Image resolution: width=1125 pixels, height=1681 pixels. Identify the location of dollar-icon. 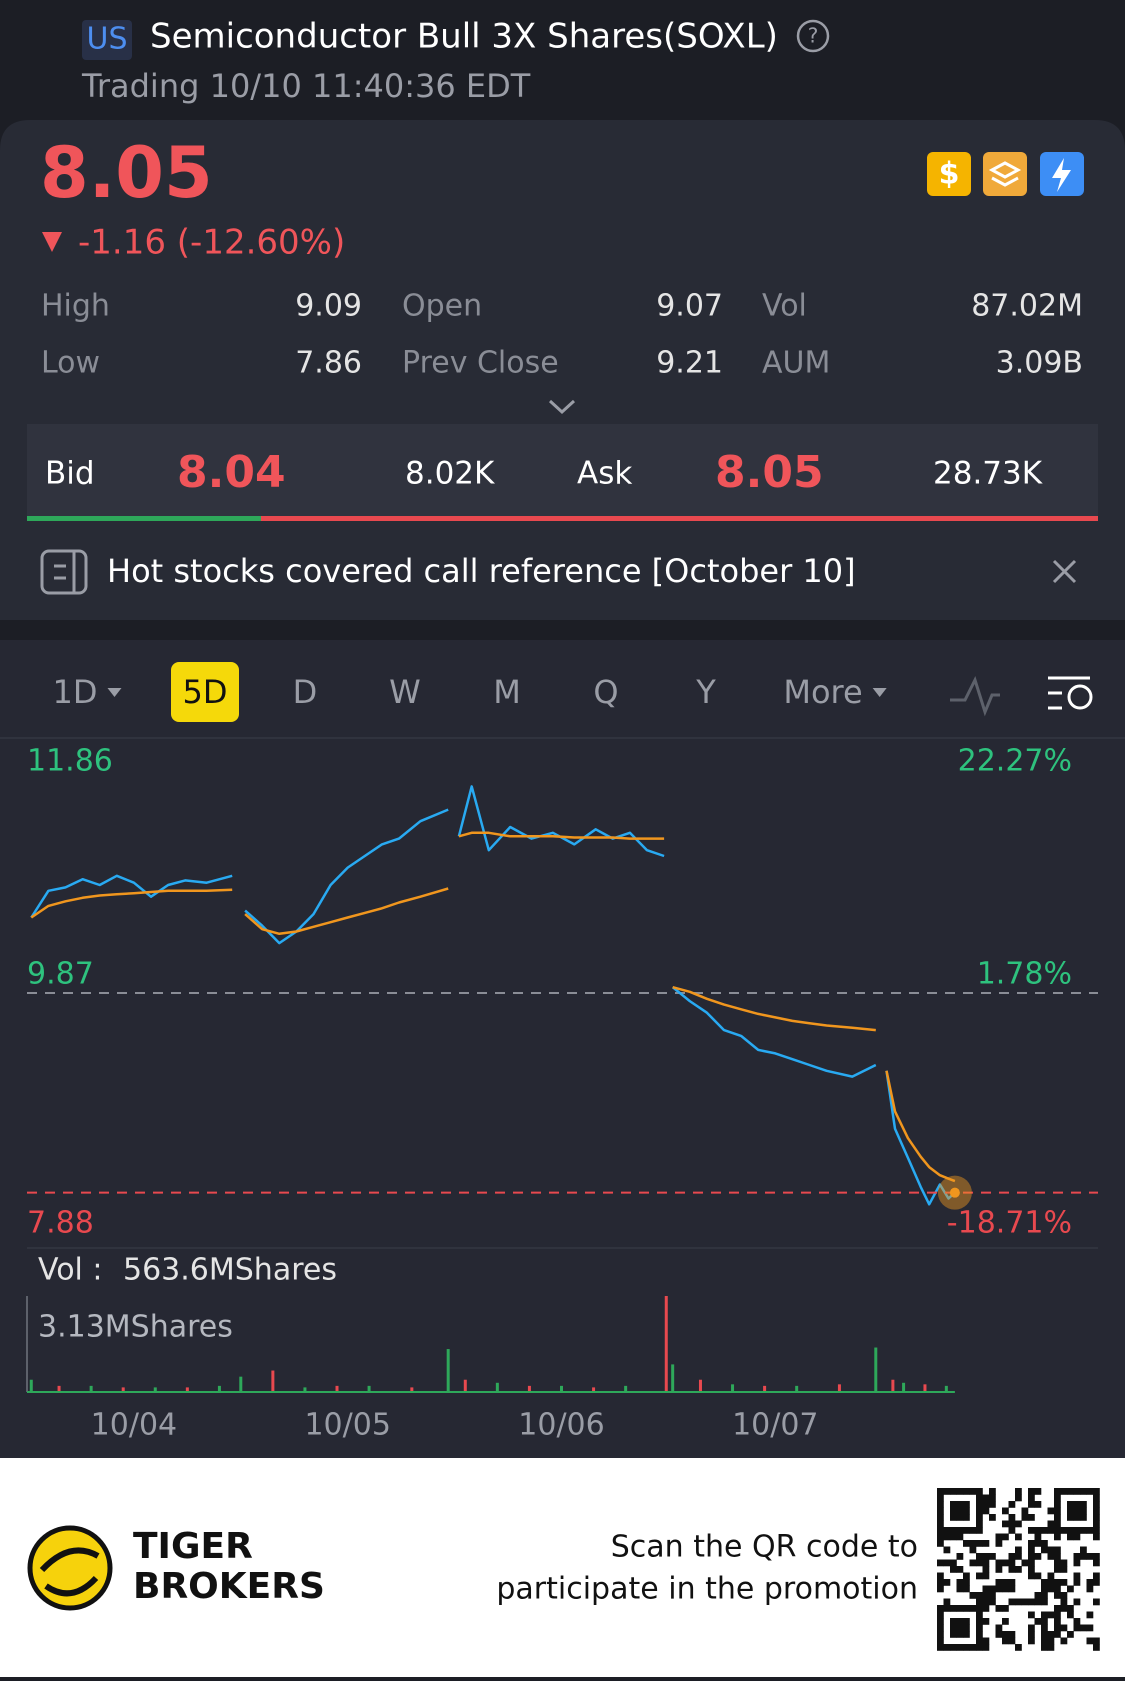
(949, 174).